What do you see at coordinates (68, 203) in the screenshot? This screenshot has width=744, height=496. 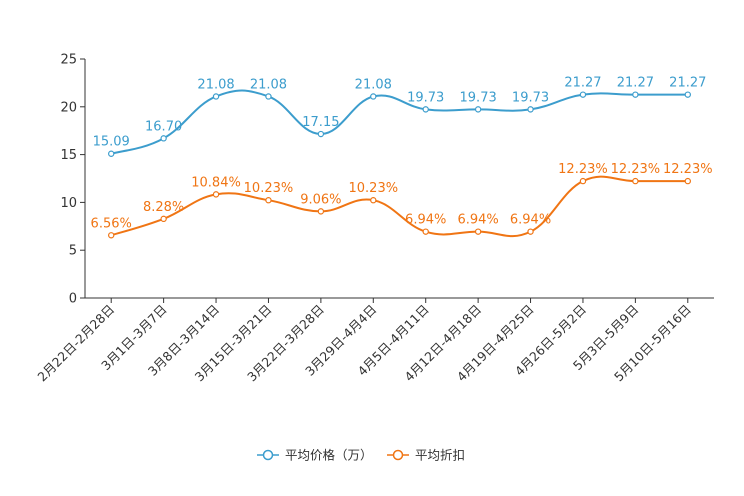 I see `y-tick-label: 10` at bounding box center [68, 203].